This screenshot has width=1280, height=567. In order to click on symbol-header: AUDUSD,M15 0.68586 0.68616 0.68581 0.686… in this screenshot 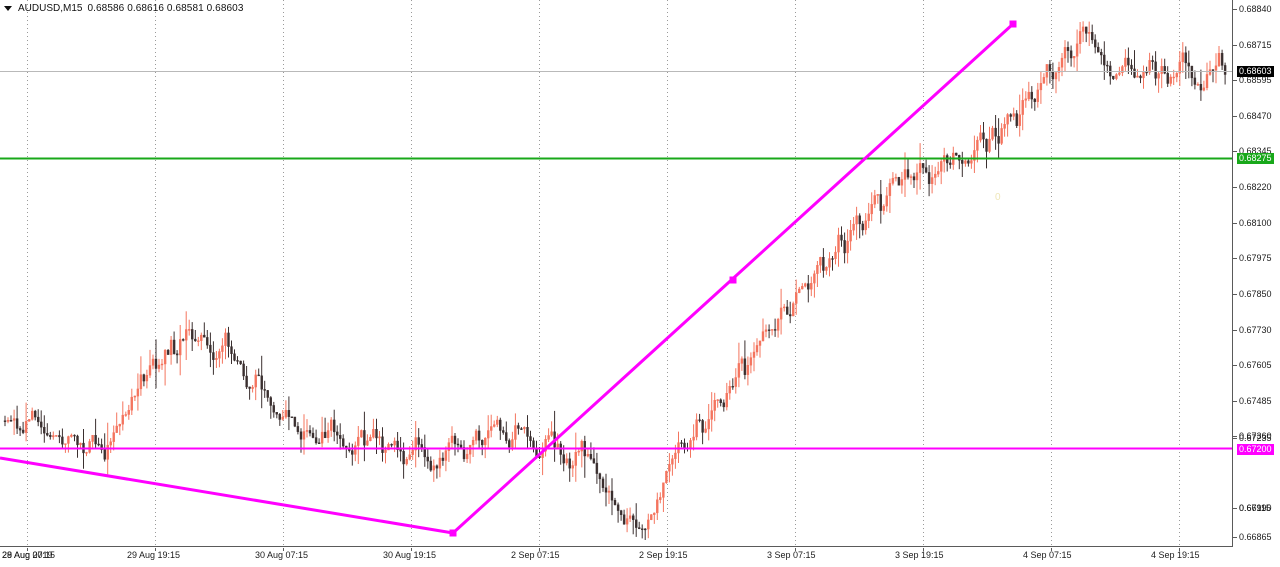, I will do `click(124, 8)`.